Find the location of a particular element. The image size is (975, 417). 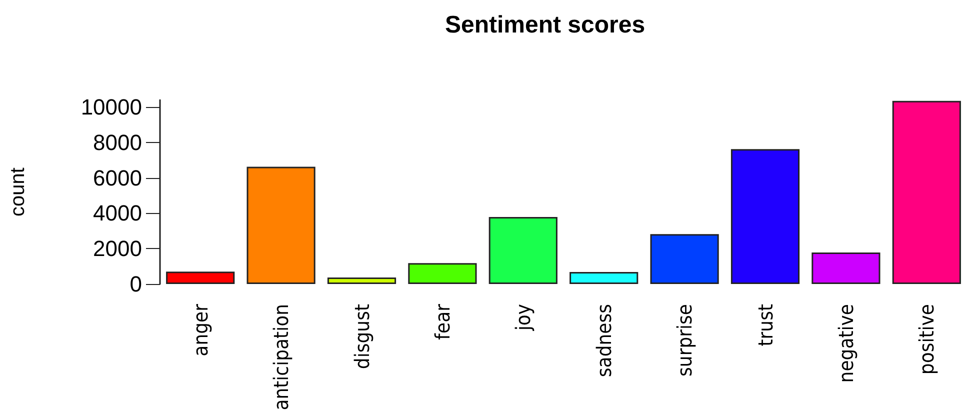

x-tick-label: negative is located at coordinates (846, 343).